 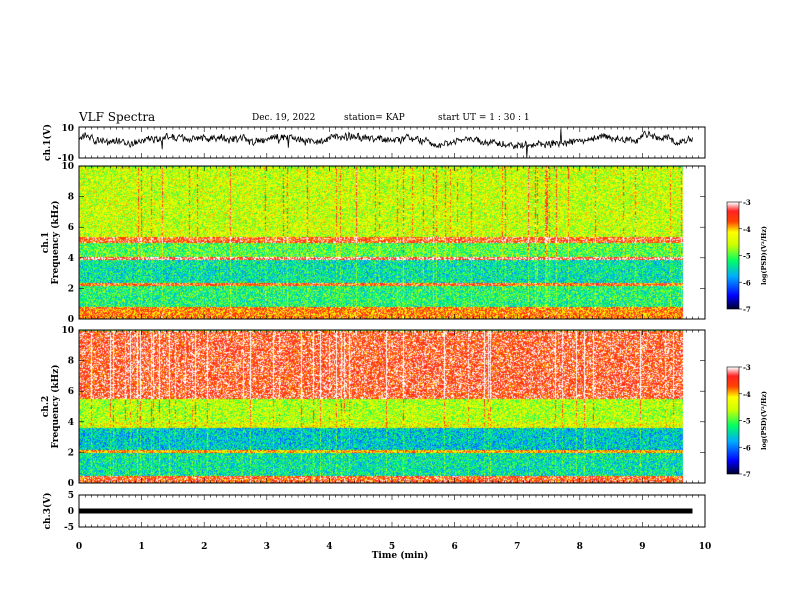 I want to click on figure-title: VLF Spectra, so click(x=117, y=117).